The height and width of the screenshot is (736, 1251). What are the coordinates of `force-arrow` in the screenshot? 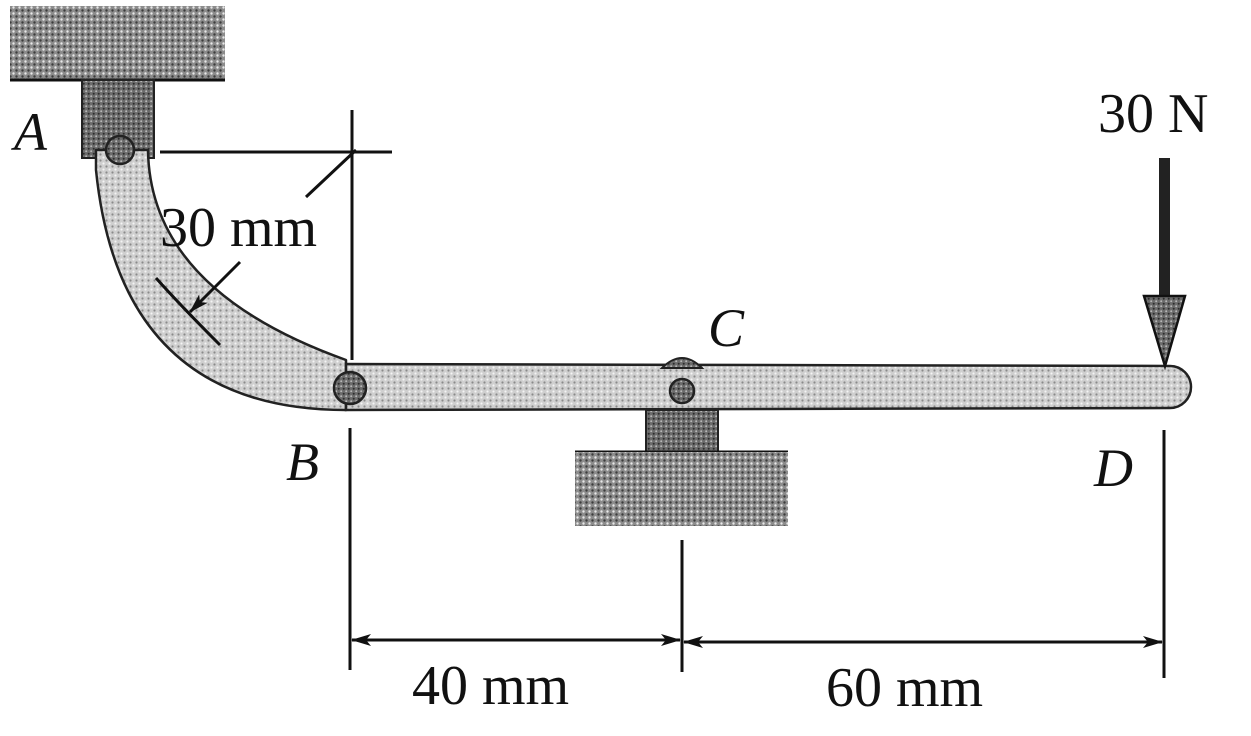 It's located at (1164, 264).